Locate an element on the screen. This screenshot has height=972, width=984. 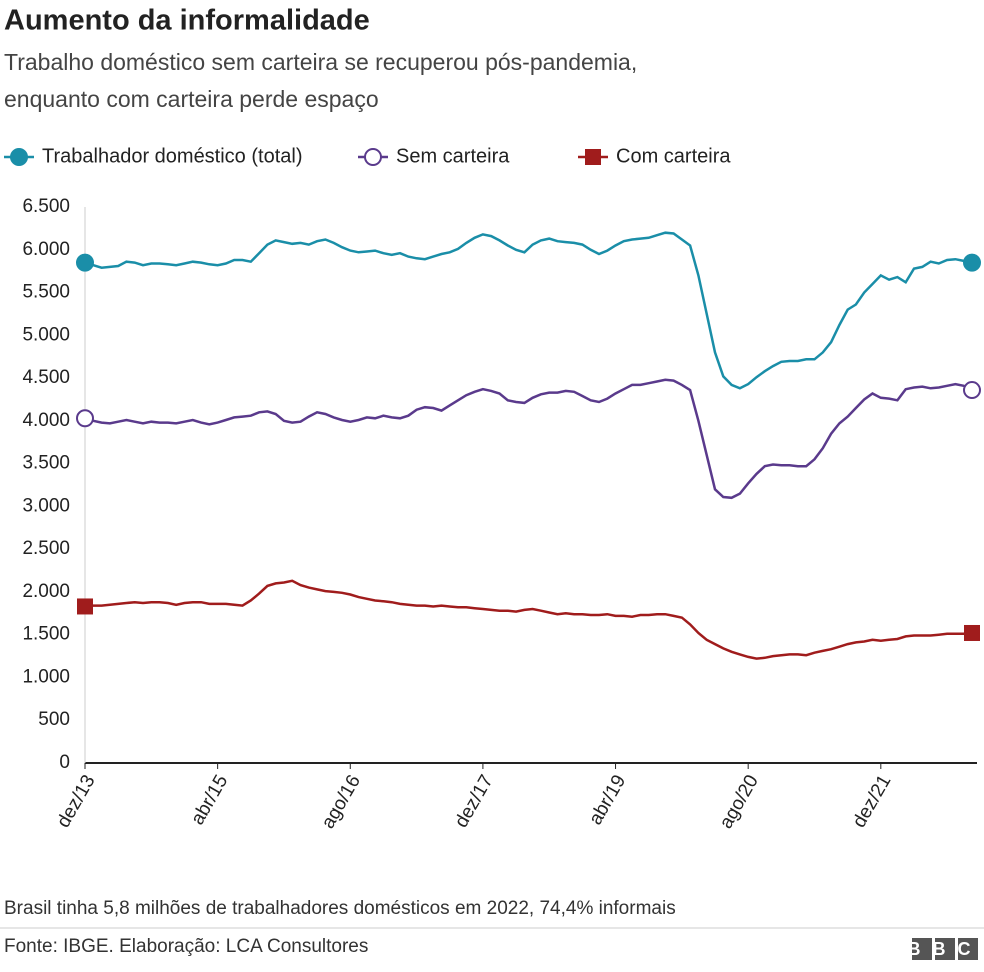
y-tick-label: 5.000 is located at coordinates (46, 334).